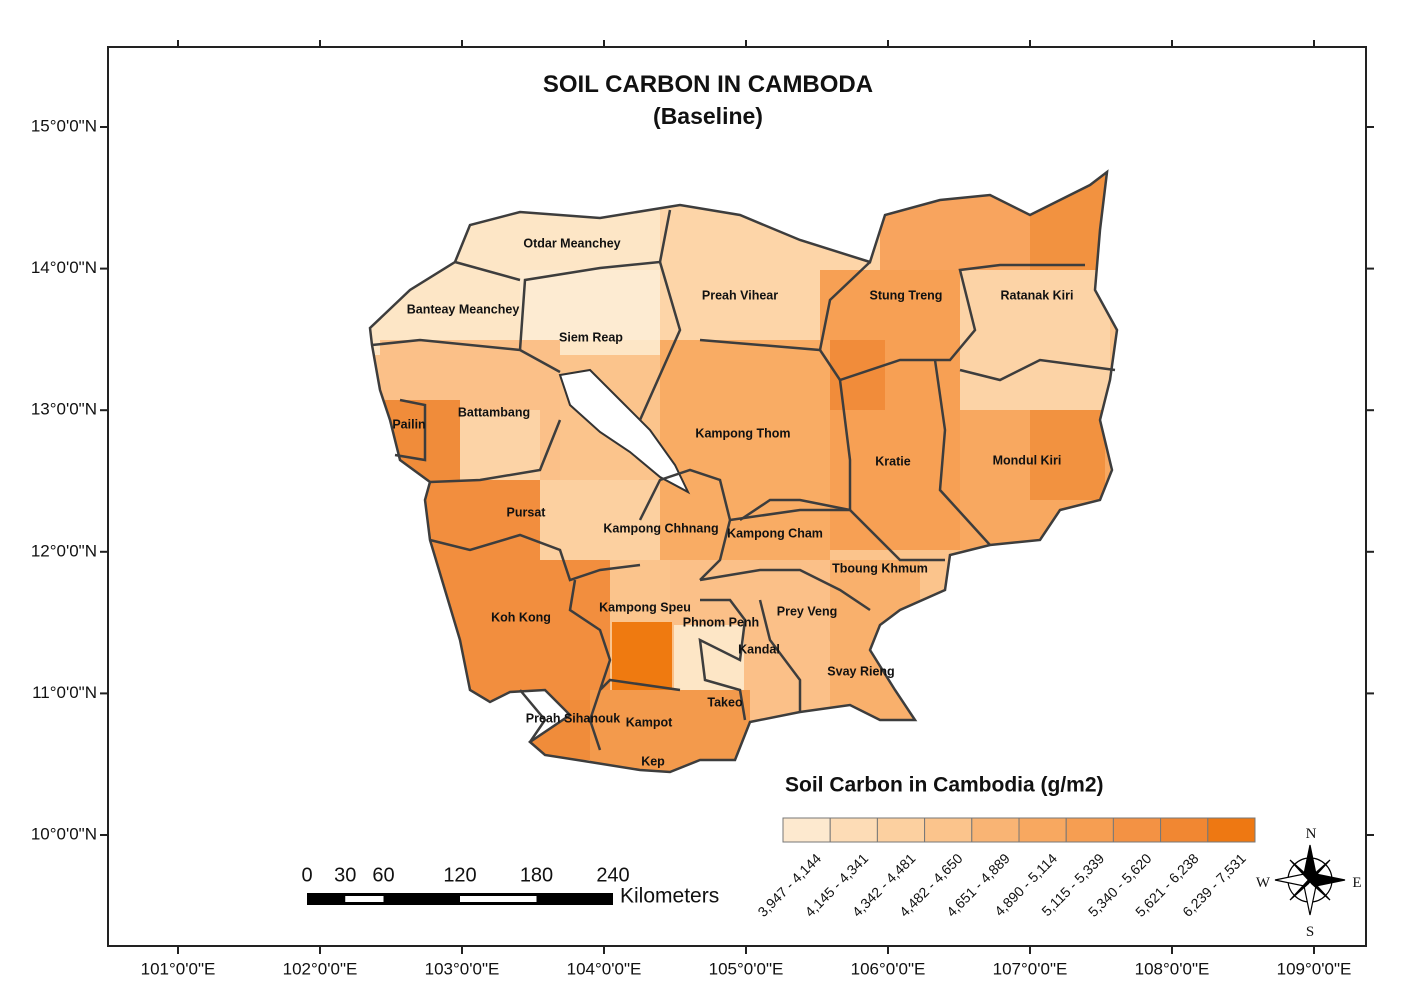 The height and width of the screenshot is (1008, 1418). I want to click on compass-w: W, so click(1263, 883).